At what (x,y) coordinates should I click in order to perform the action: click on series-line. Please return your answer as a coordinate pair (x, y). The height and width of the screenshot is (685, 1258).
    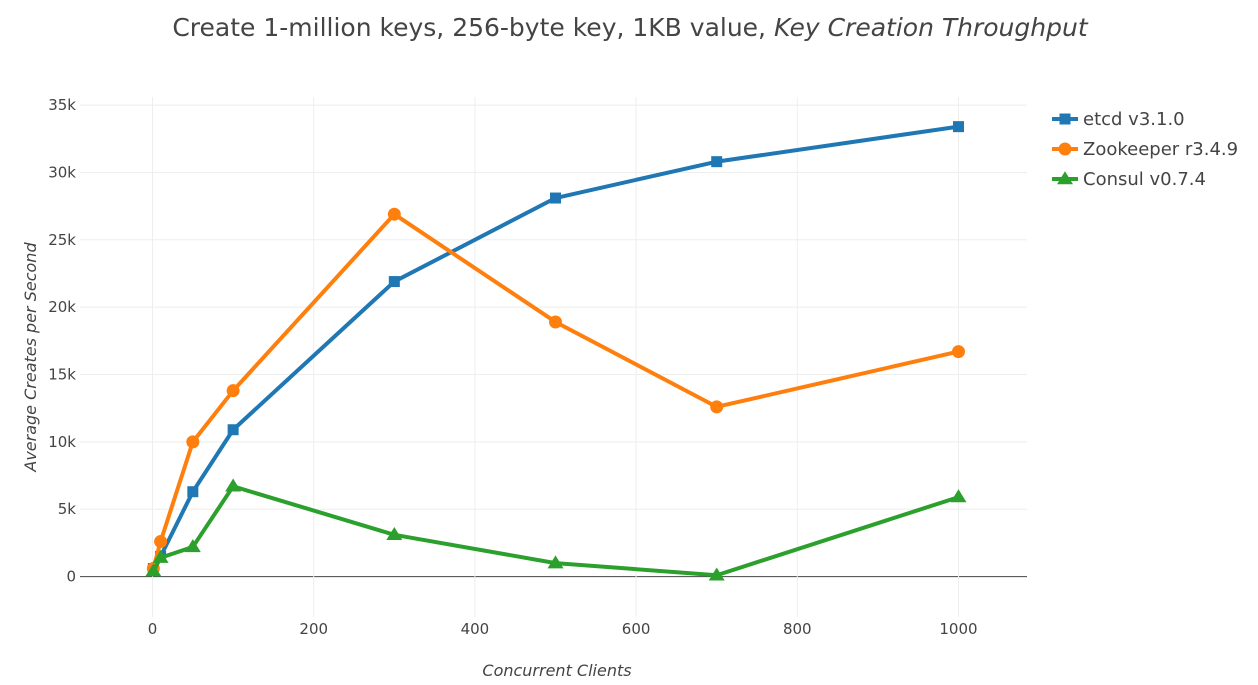
    Looking at the image, I should click on (555, 531).